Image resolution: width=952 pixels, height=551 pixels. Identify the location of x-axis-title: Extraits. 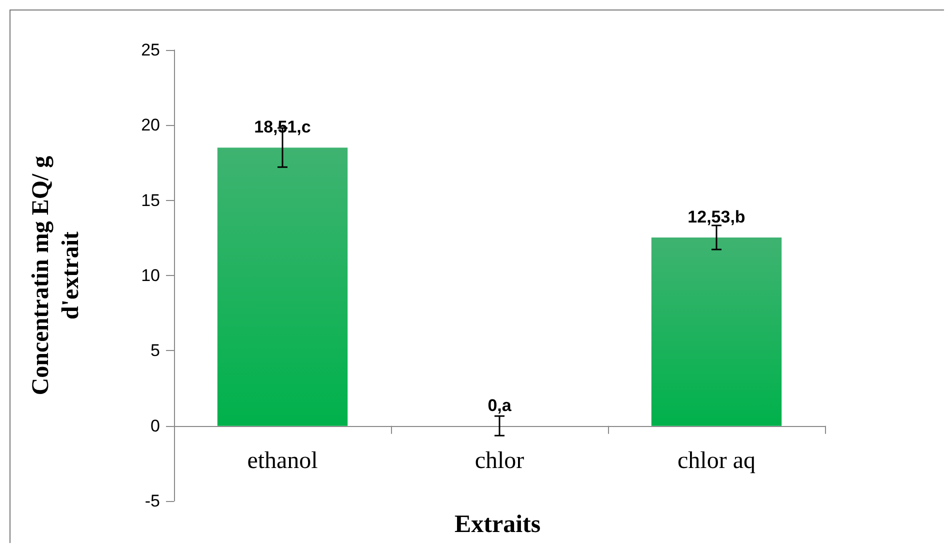
(497, 524).